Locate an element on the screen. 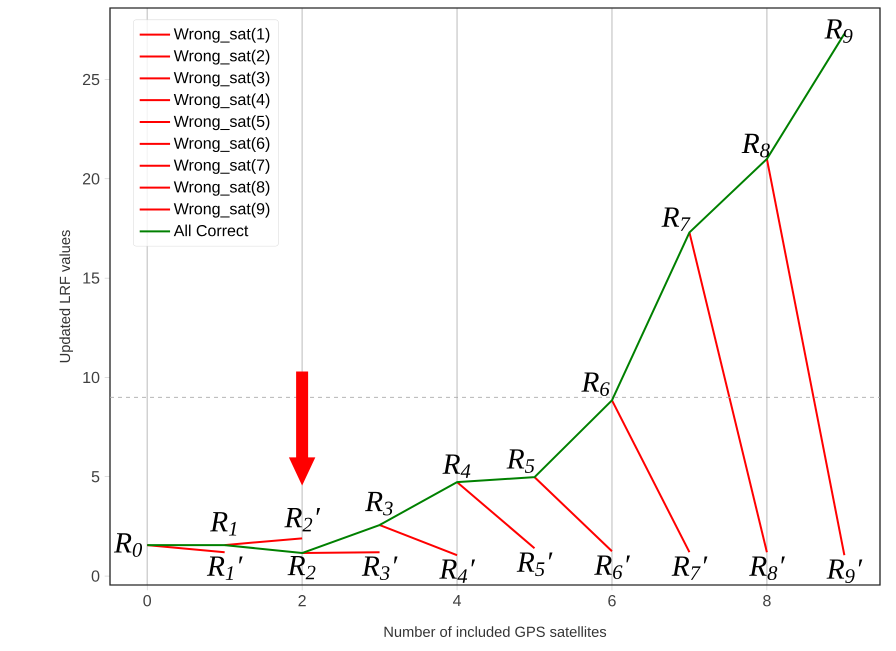  annotation: R$_{8}$′ is located at coordinates (767, 568).